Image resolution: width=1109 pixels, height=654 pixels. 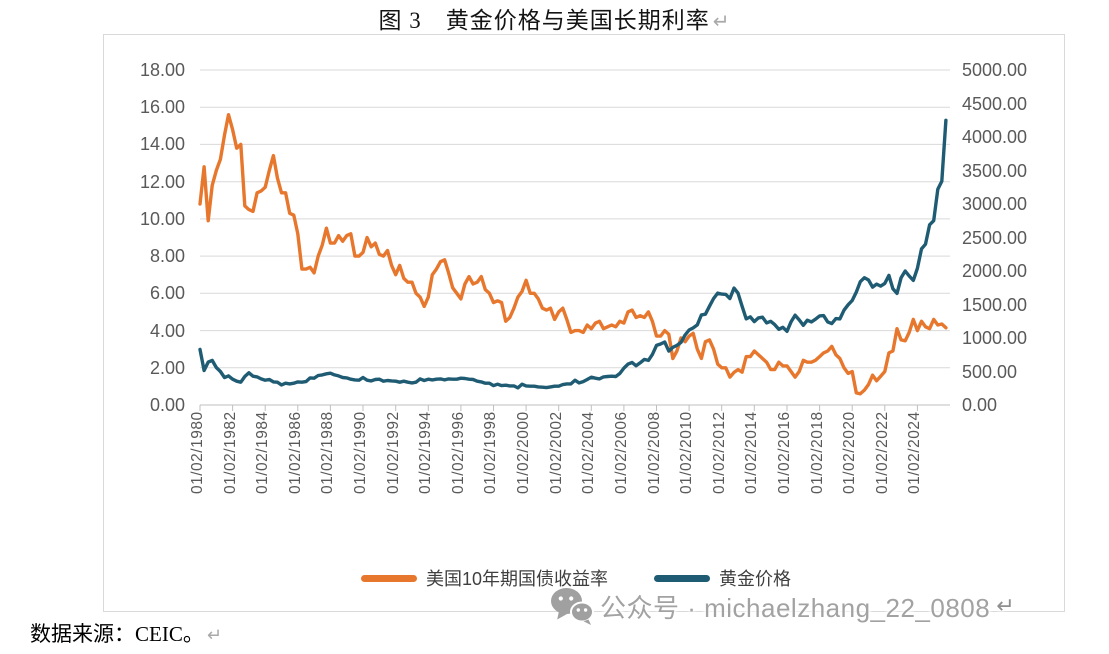 What do you see at coordinates (491, 452) in the screenshot?
I see `x-axis-tick-label: 01/02/1998` at bounding box center [491, 452].